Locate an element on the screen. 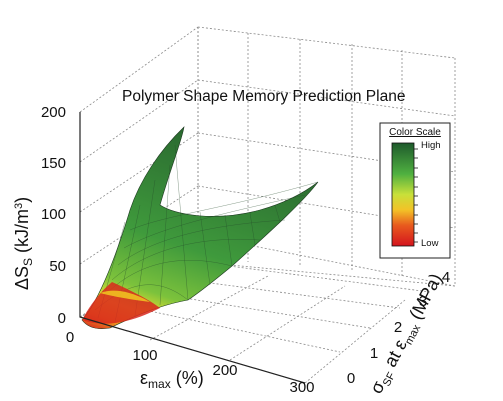  y-axis-ticks: 0 1 2 3 4 is located at coordinates (398, 328).